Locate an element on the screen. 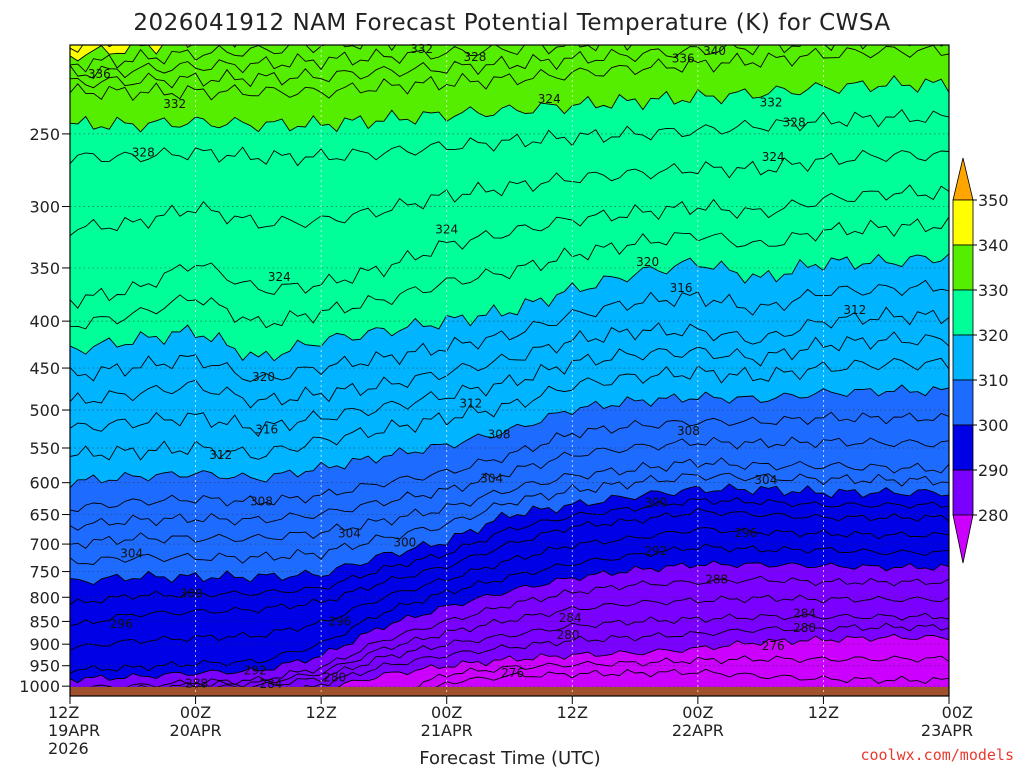  contour-label: 340 is located at coordinates (714, 51).